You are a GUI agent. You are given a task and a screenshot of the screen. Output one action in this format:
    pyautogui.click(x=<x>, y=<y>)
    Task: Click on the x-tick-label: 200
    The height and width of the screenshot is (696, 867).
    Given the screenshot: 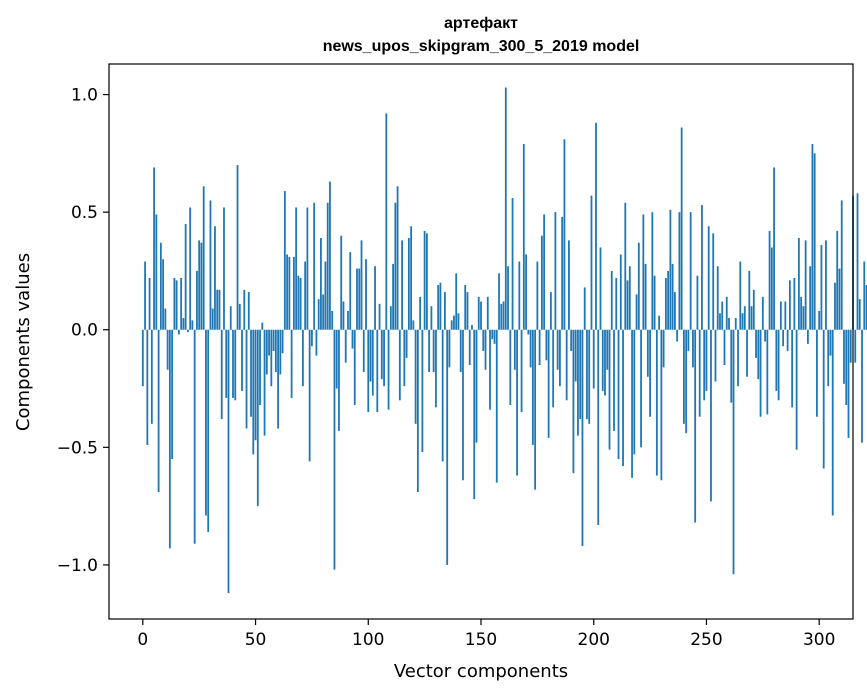 What is the action you would take?
    pyautogui.click(x=594, y=640)
    